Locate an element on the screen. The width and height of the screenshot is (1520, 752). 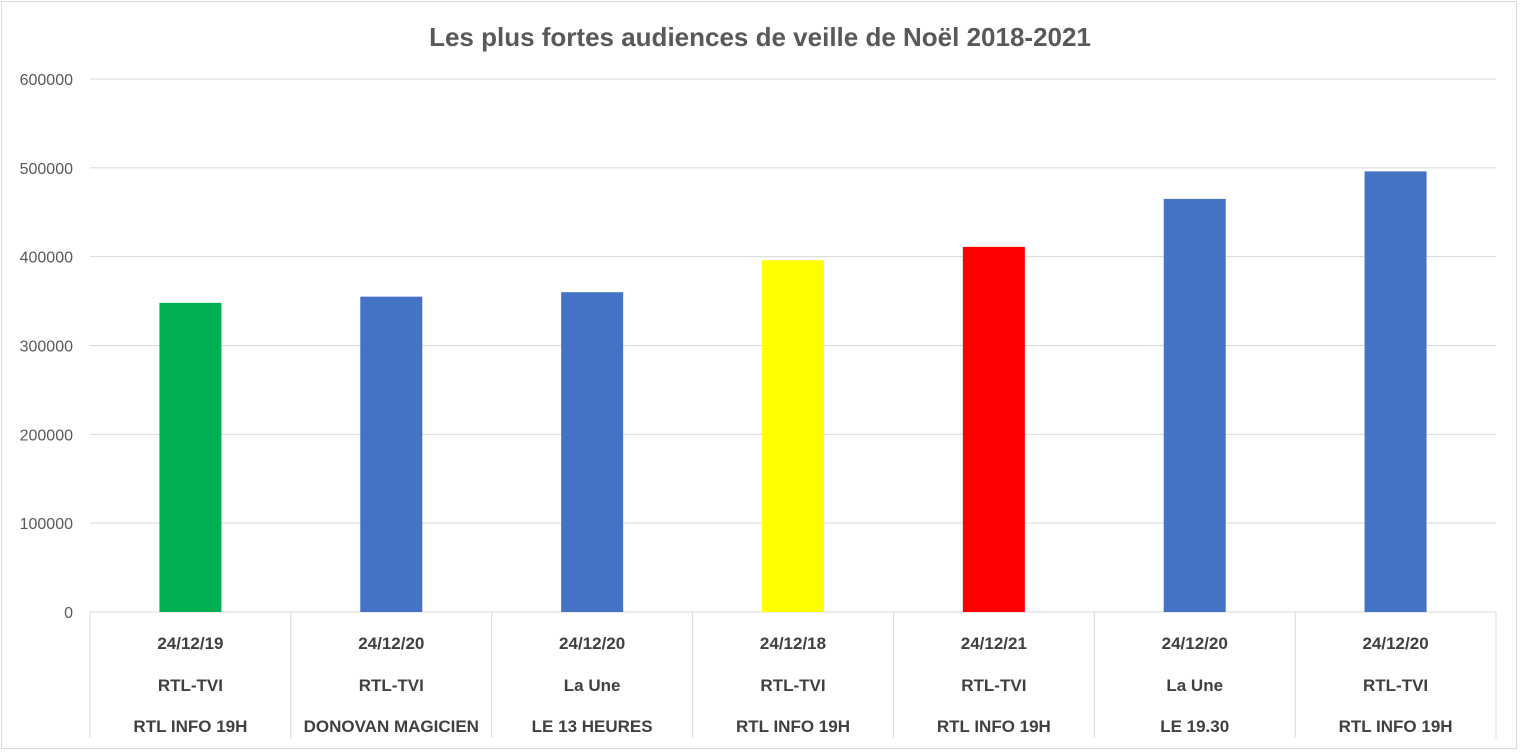
x-tick-label-date: 24/12/21 is located at coordinates (994, 643).